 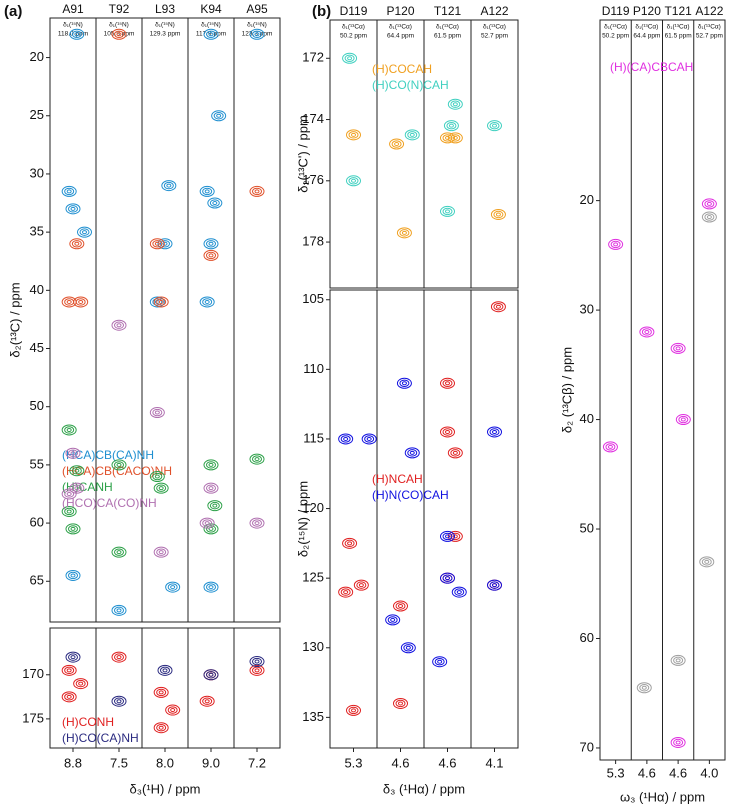 What do you see at coordinates (616, 772) in the screenshot?
I see `x-tick-label: 5.3` at bounding box center [616, 772].